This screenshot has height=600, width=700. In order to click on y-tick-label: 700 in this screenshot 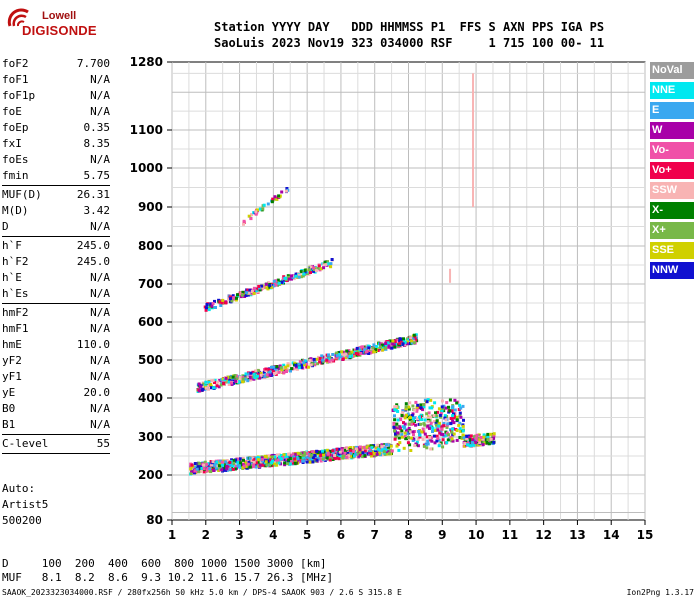, I will do `click(150, 284)`.